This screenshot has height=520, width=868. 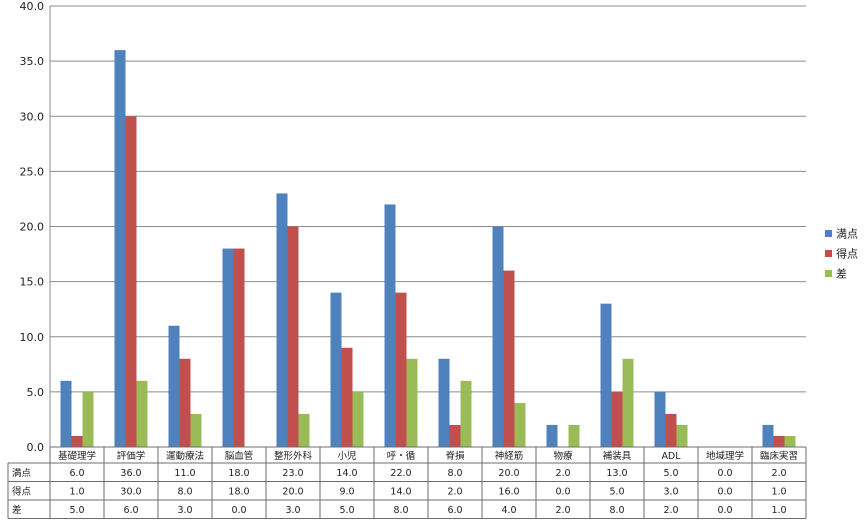 What do you see at coordinates (22, 491) in the screenshot?
I see `row-series-name: 得点` at bounding box center [22, 491].